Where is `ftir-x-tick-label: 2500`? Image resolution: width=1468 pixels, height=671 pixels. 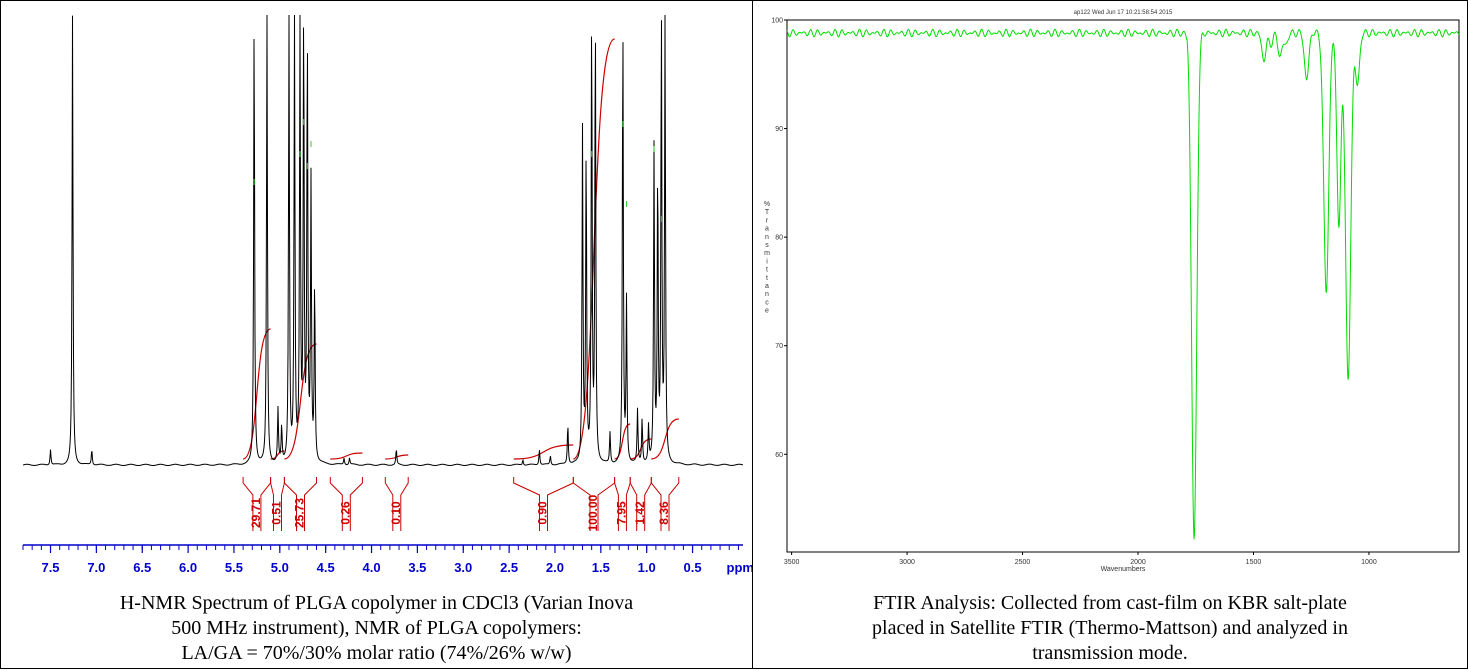
ftir-x-tick-label: 2500 is located at coordinates (1023, 562).